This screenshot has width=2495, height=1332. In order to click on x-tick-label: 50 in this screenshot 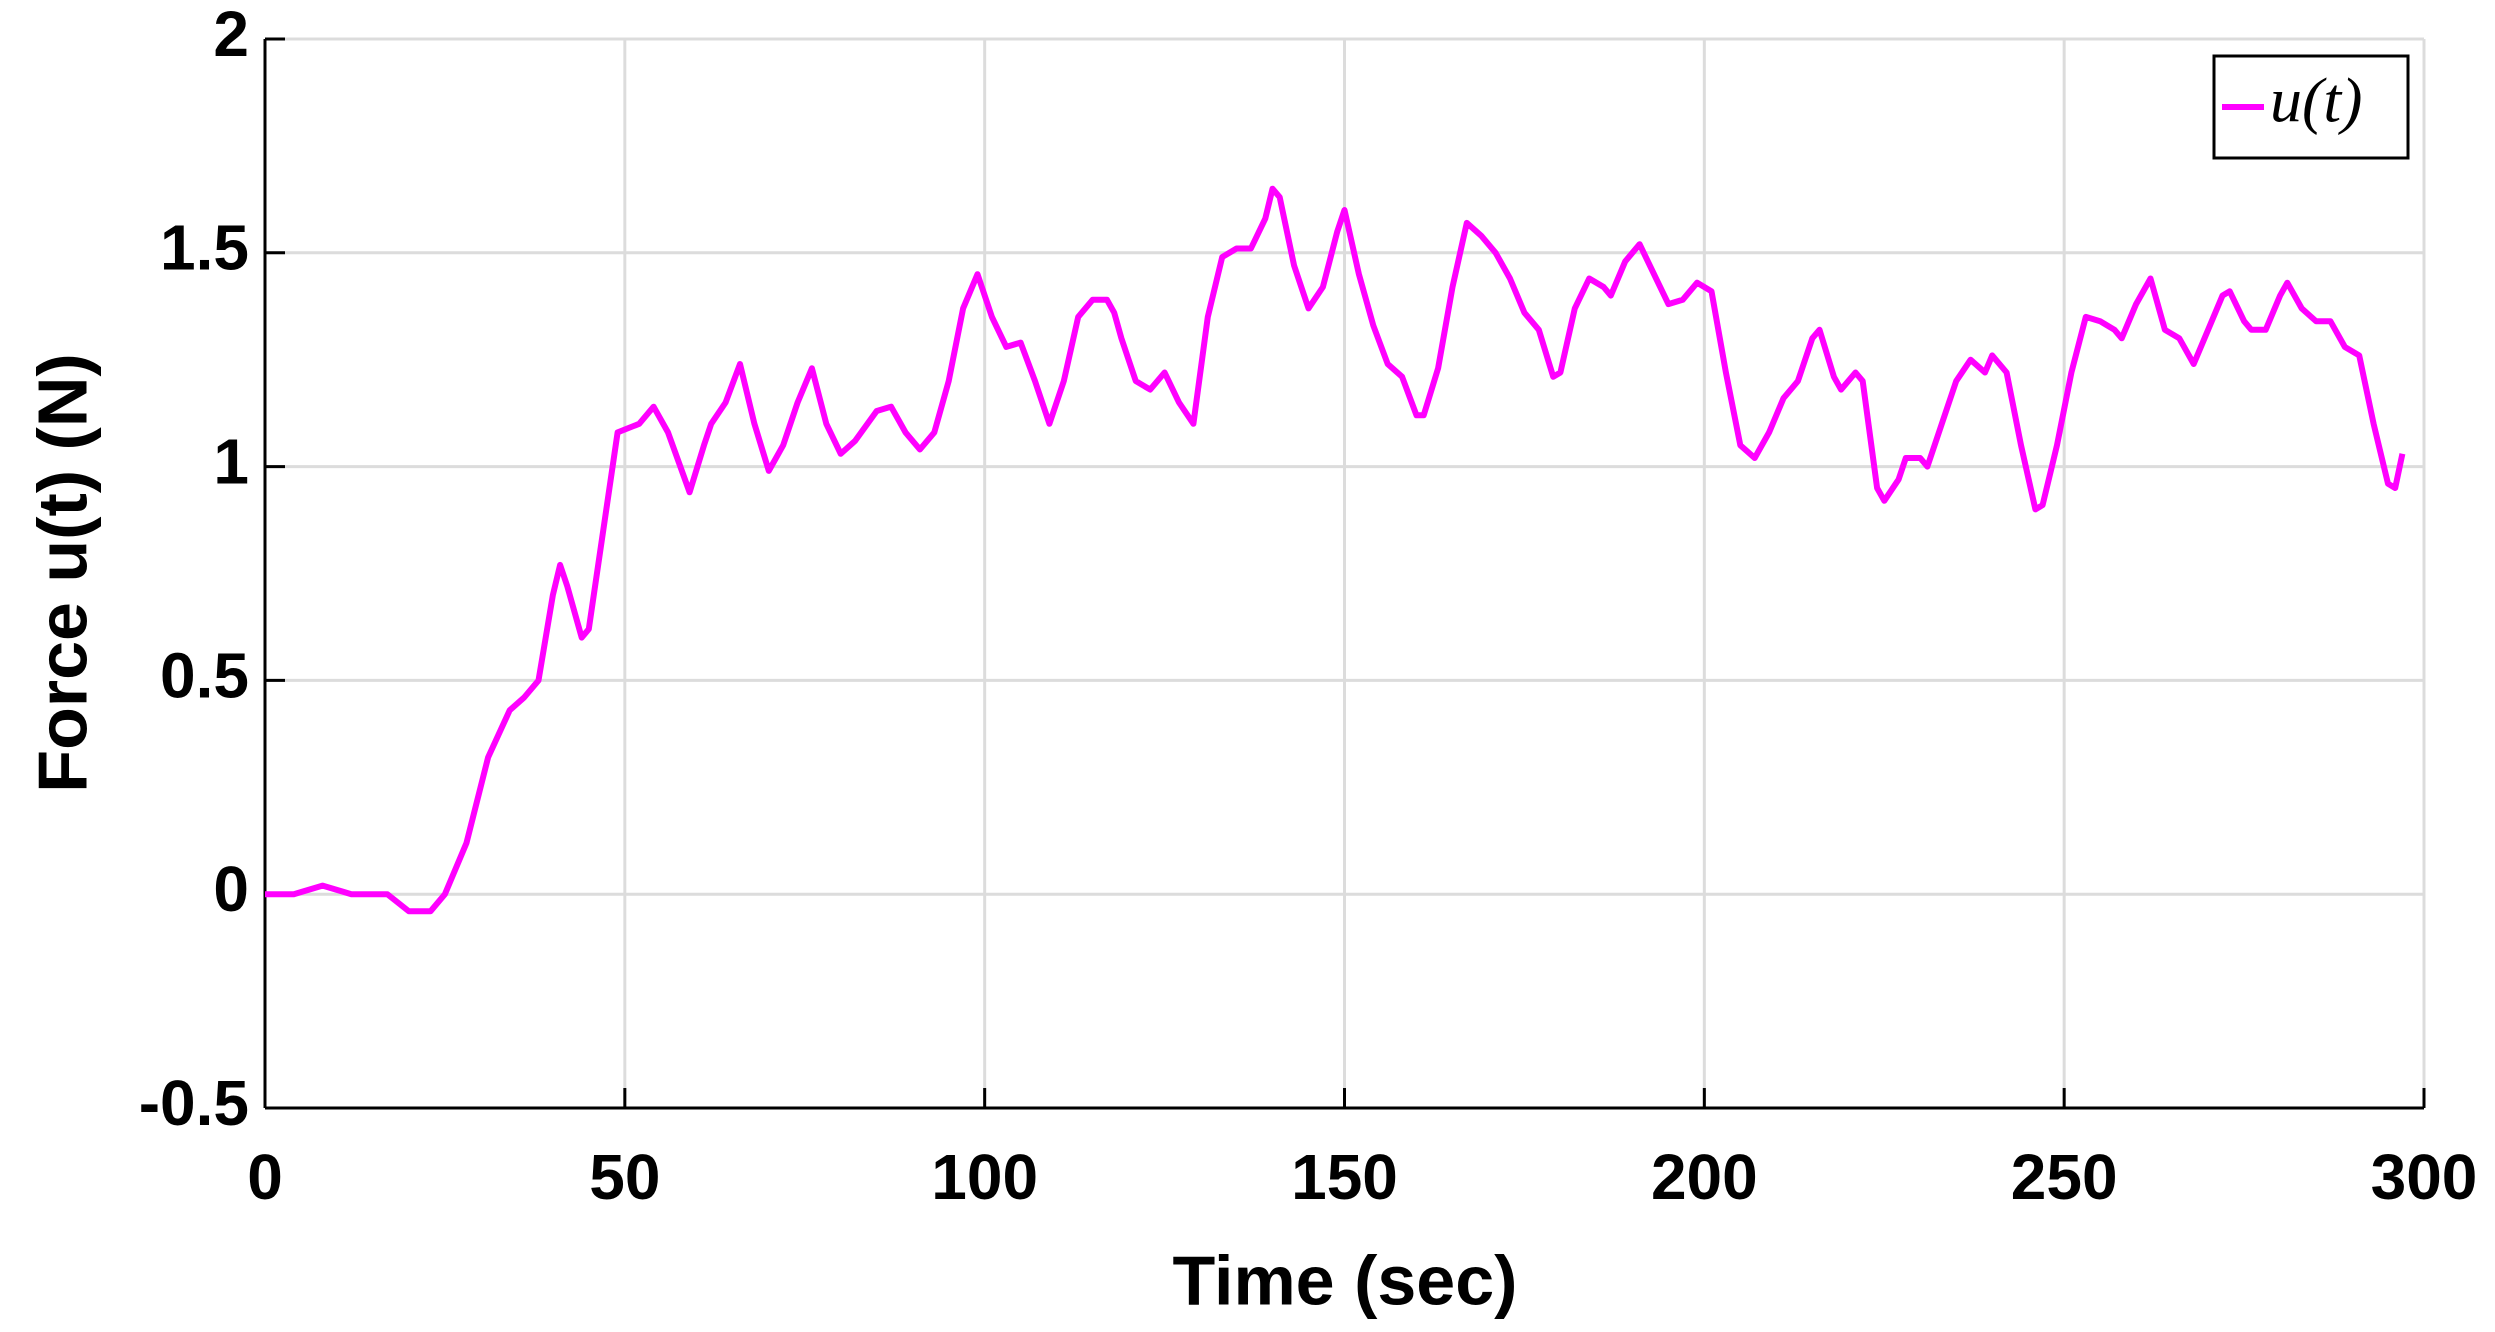, I will do `click(624, 1177)`.